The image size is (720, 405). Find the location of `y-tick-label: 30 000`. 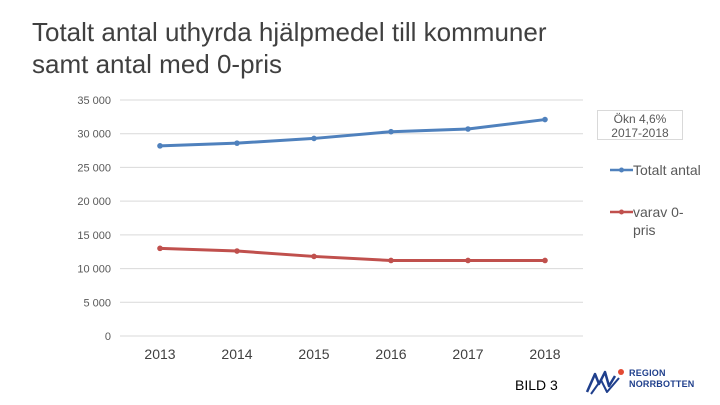

y-tick-label: 30 000 is located at coordinates (94, 135).